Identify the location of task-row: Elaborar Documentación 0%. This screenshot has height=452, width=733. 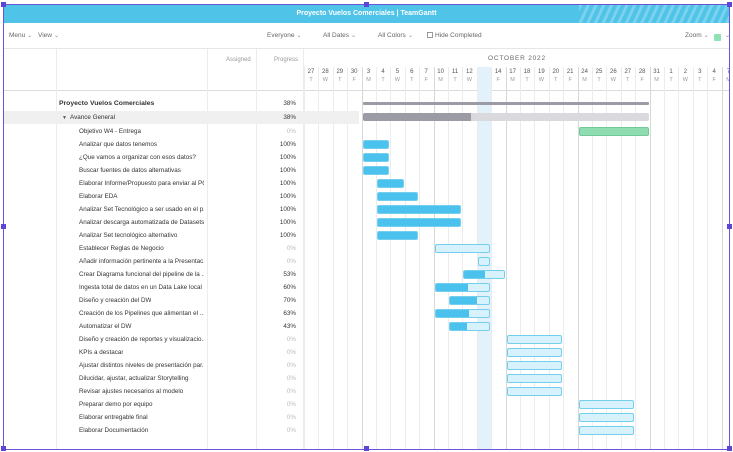
(181, 430).